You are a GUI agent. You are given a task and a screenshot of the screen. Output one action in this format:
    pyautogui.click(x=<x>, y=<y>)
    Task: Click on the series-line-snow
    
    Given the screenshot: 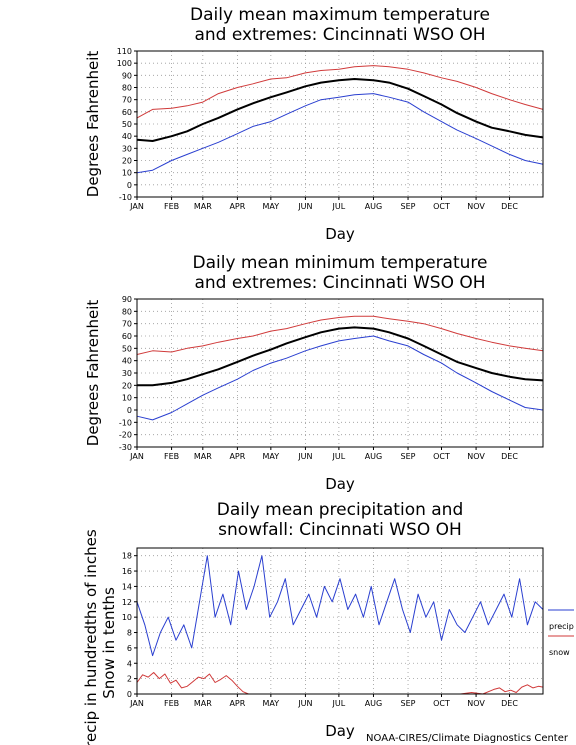 What is the action you would take?
    pyautogui.click(x=340, y=683)
    